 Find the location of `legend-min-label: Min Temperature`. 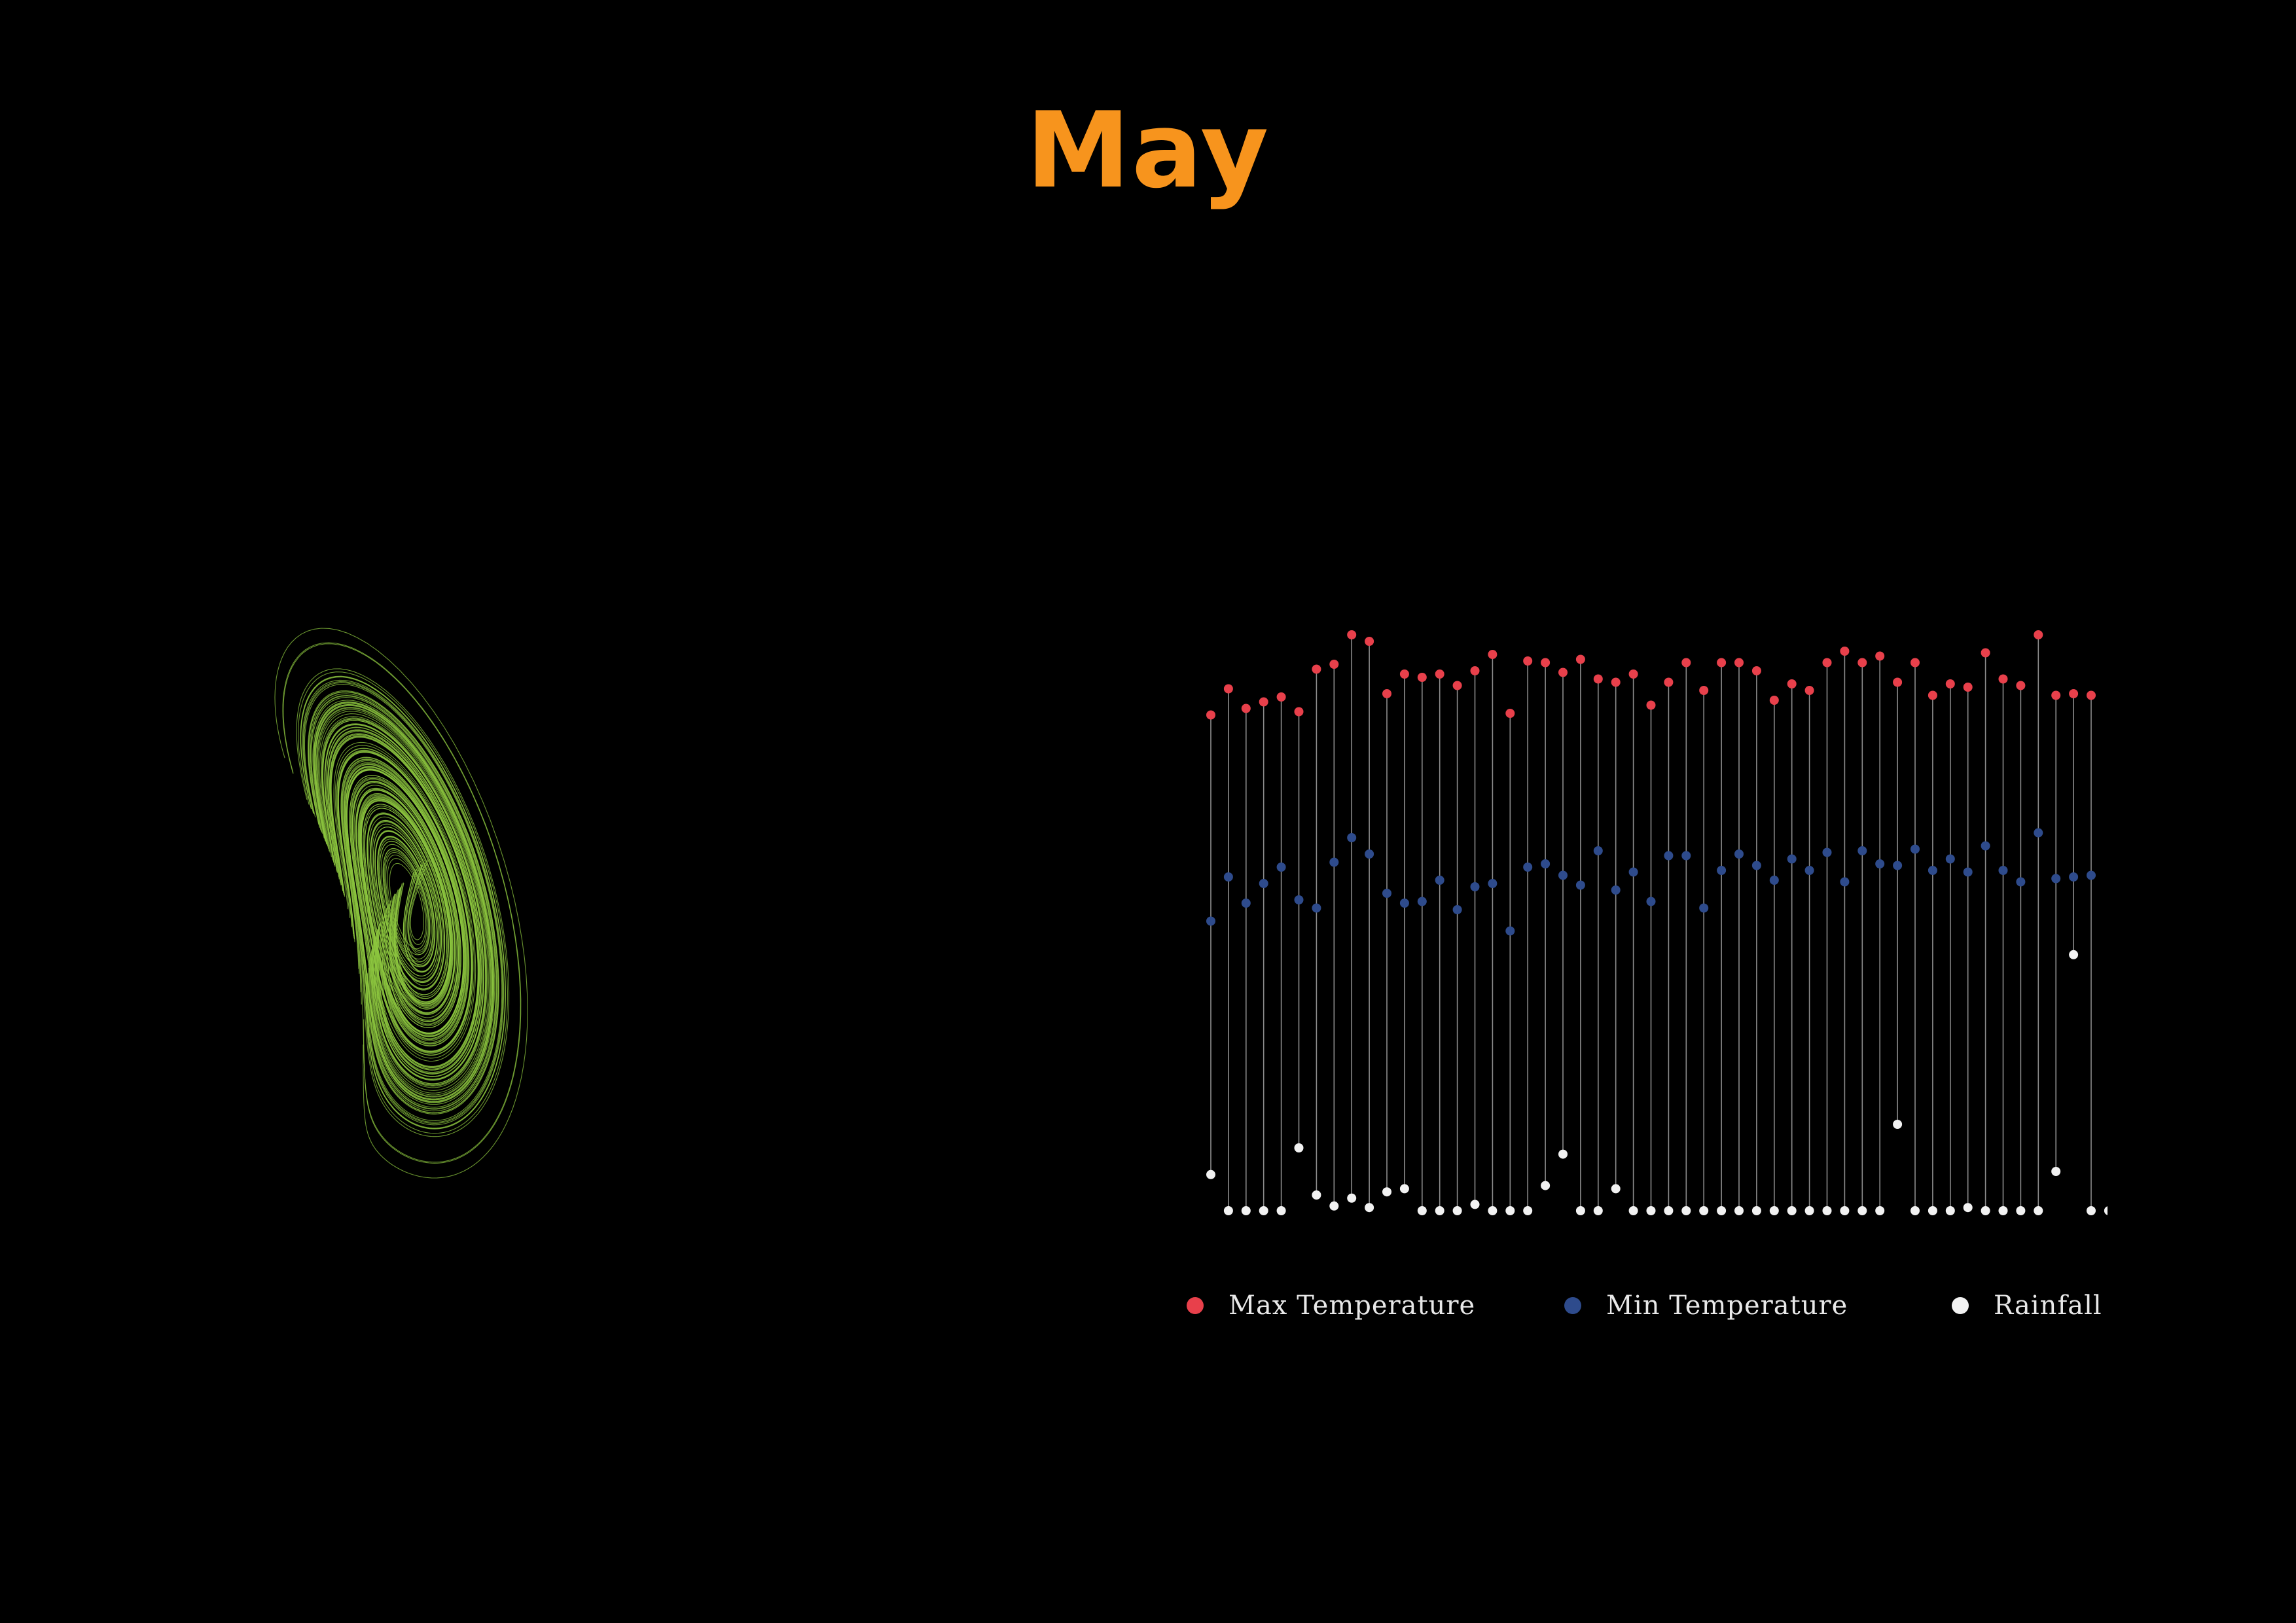

legend-min-label: Min Temperature is located at coordinates (1727, 1306).